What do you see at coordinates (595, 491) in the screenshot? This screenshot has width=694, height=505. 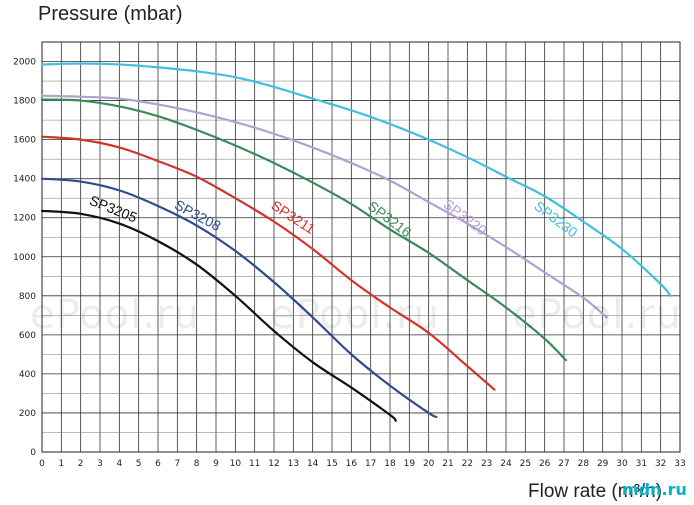 I see `x-axis-label: Flow rate (m³/h)` at bounding box center [595, 491].